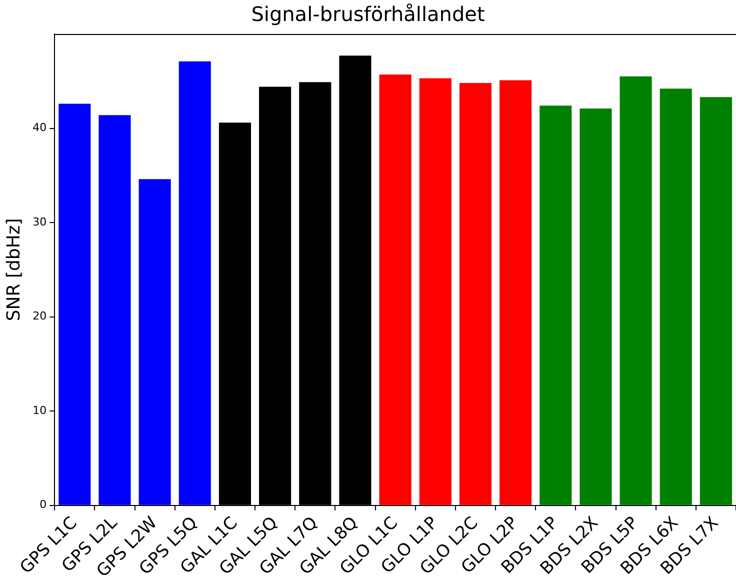  I want to click on y-tick-label: 10, so click(39, 410).